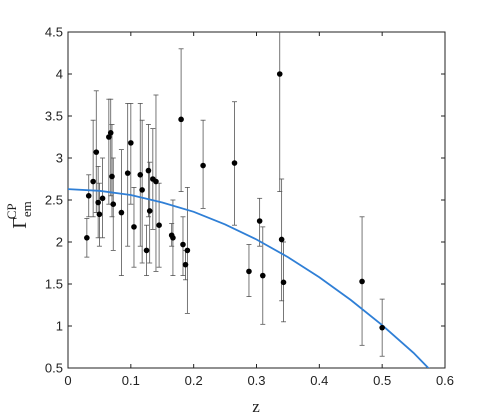  What do you see at coordinates (11, 211) in the screenshot?
I see `y-axis-label-sup: CP` at bounding box center [11, 211].